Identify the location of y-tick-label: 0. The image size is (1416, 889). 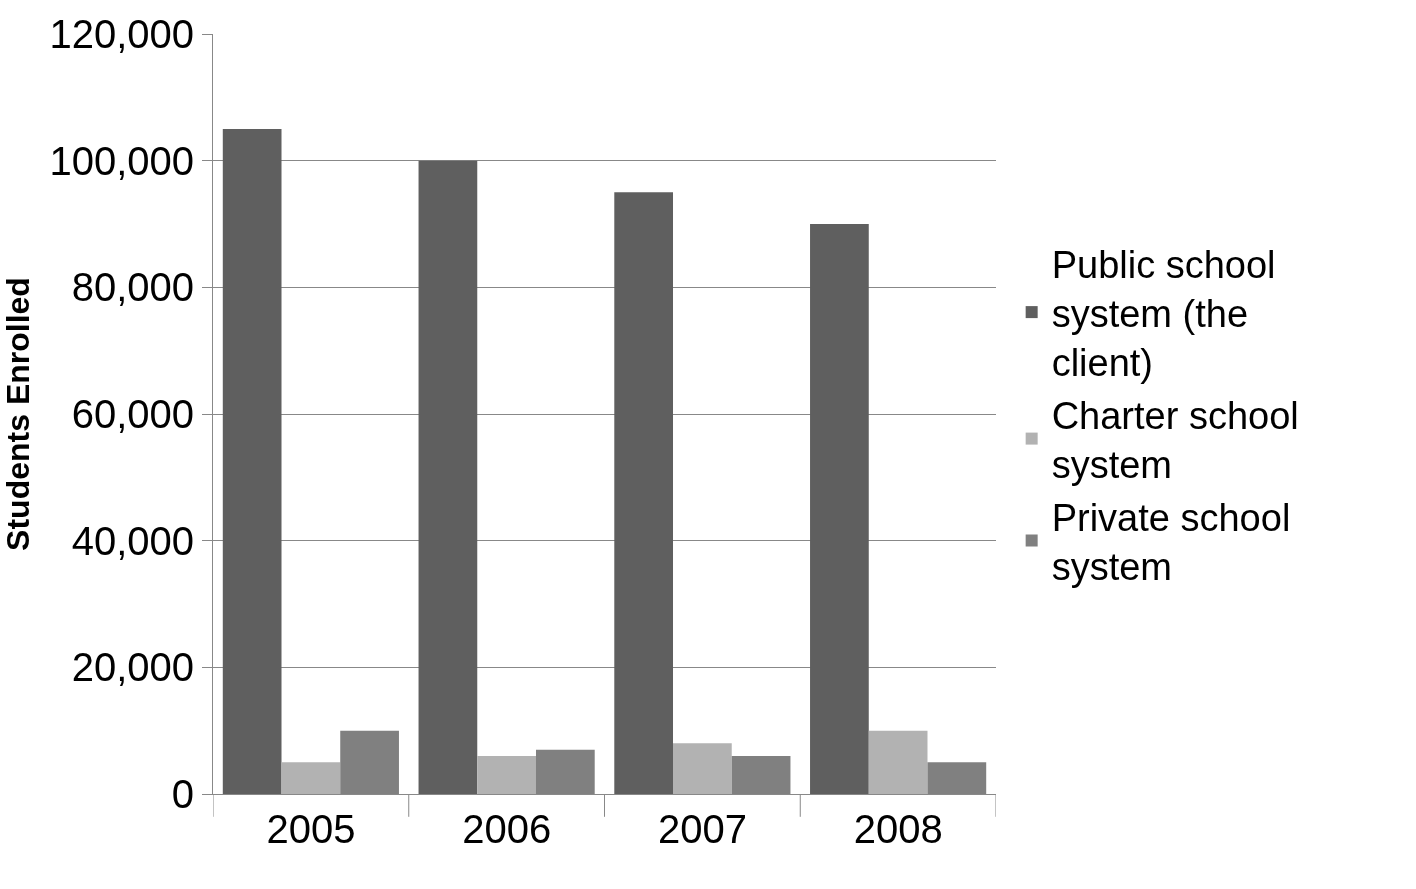
(182, 794).